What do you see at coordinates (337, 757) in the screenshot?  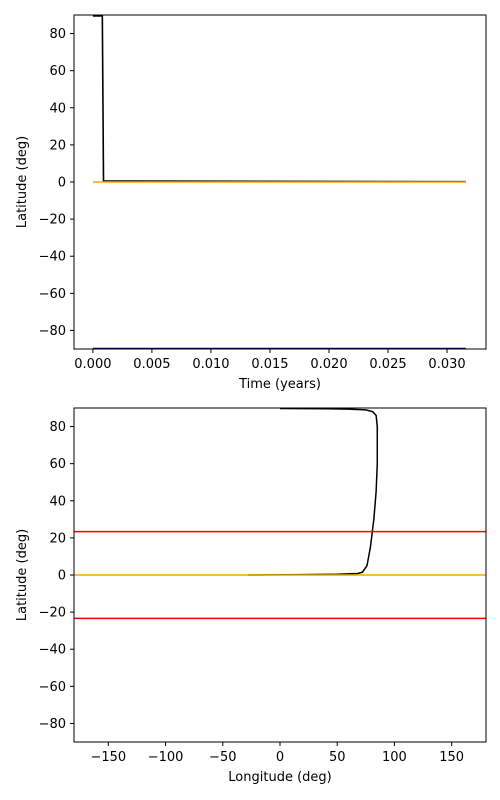 I see `x-tick-label: 50` at bounding box center [337, 757].